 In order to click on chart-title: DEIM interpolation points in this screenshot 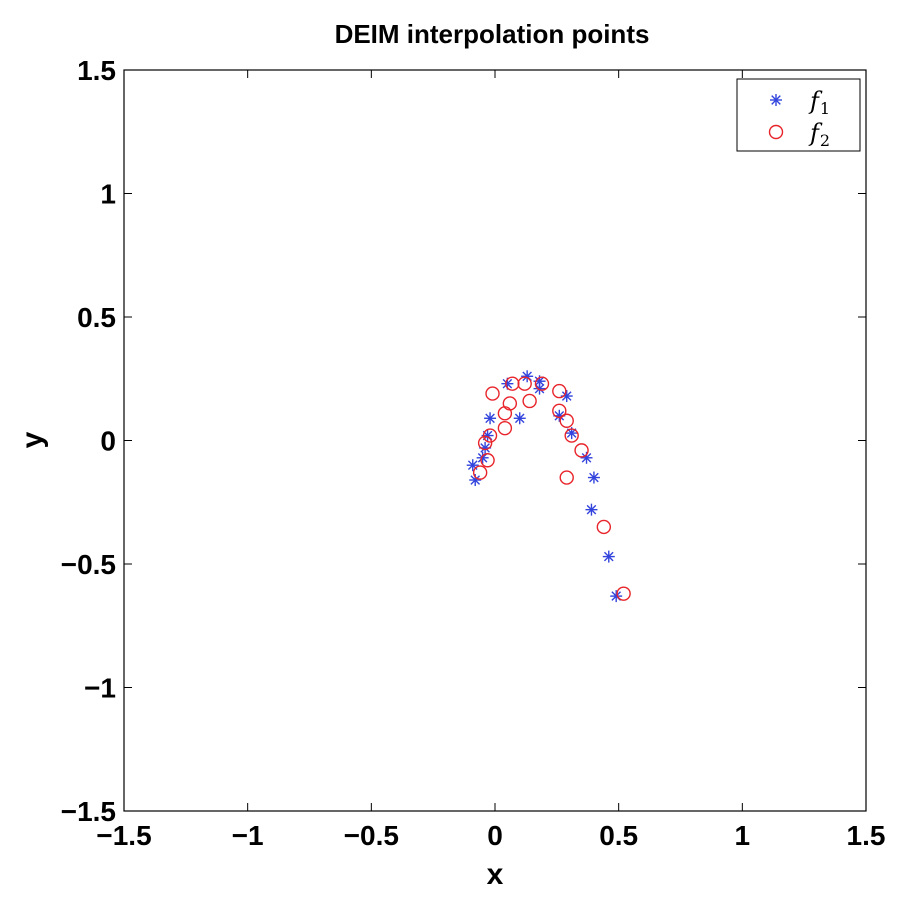, I will do `click(492, 34)`.